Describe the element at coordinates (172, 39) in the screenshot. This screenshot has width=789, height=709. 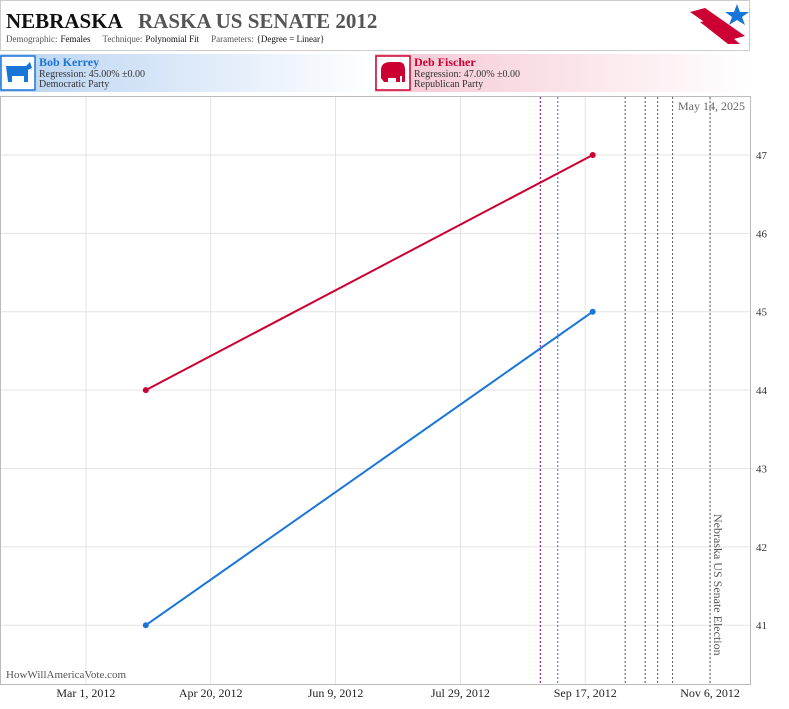
I see `param-value: Polynomial Fit` at that location.